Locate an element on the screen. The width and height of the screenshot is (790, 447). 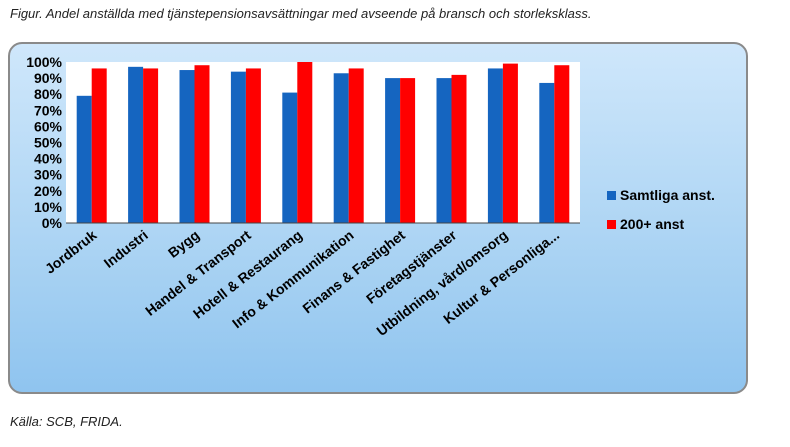
y-tick-label: 70% is located at coordinates (48, 110).